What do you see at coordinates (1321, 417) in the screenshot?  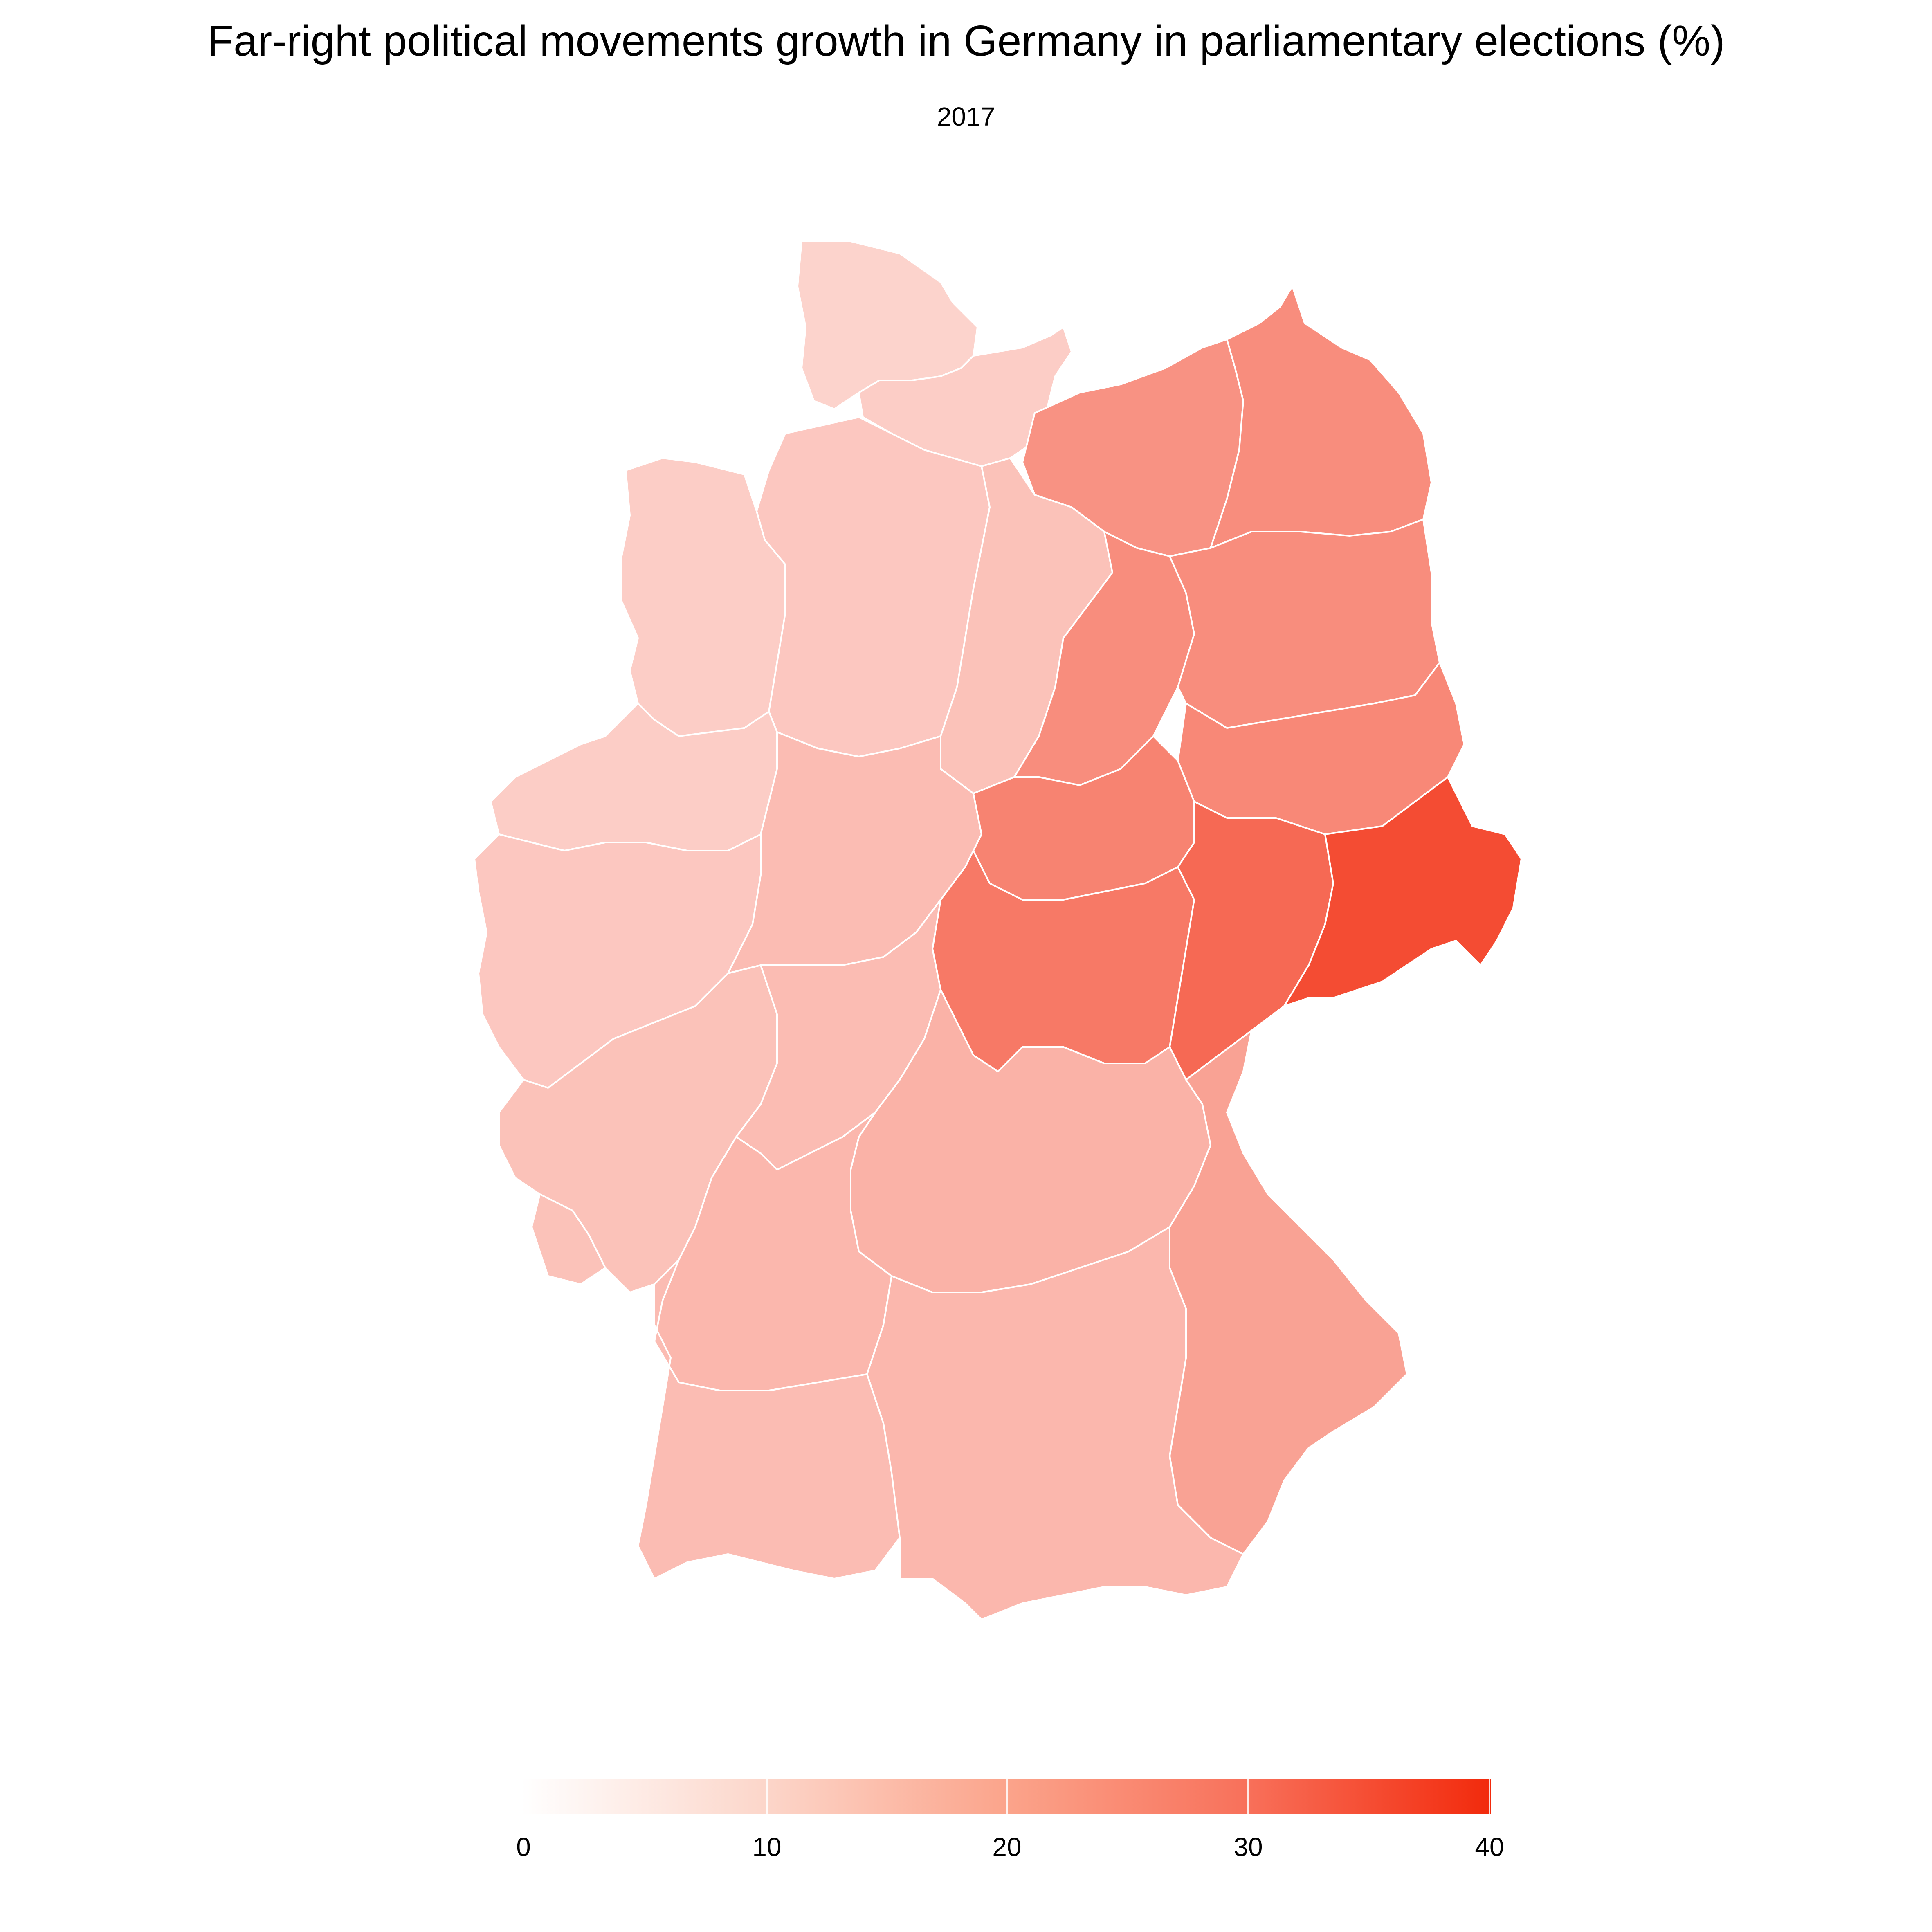 I see `zone-mecklenburg-east` at bounding box center [1321, 417].